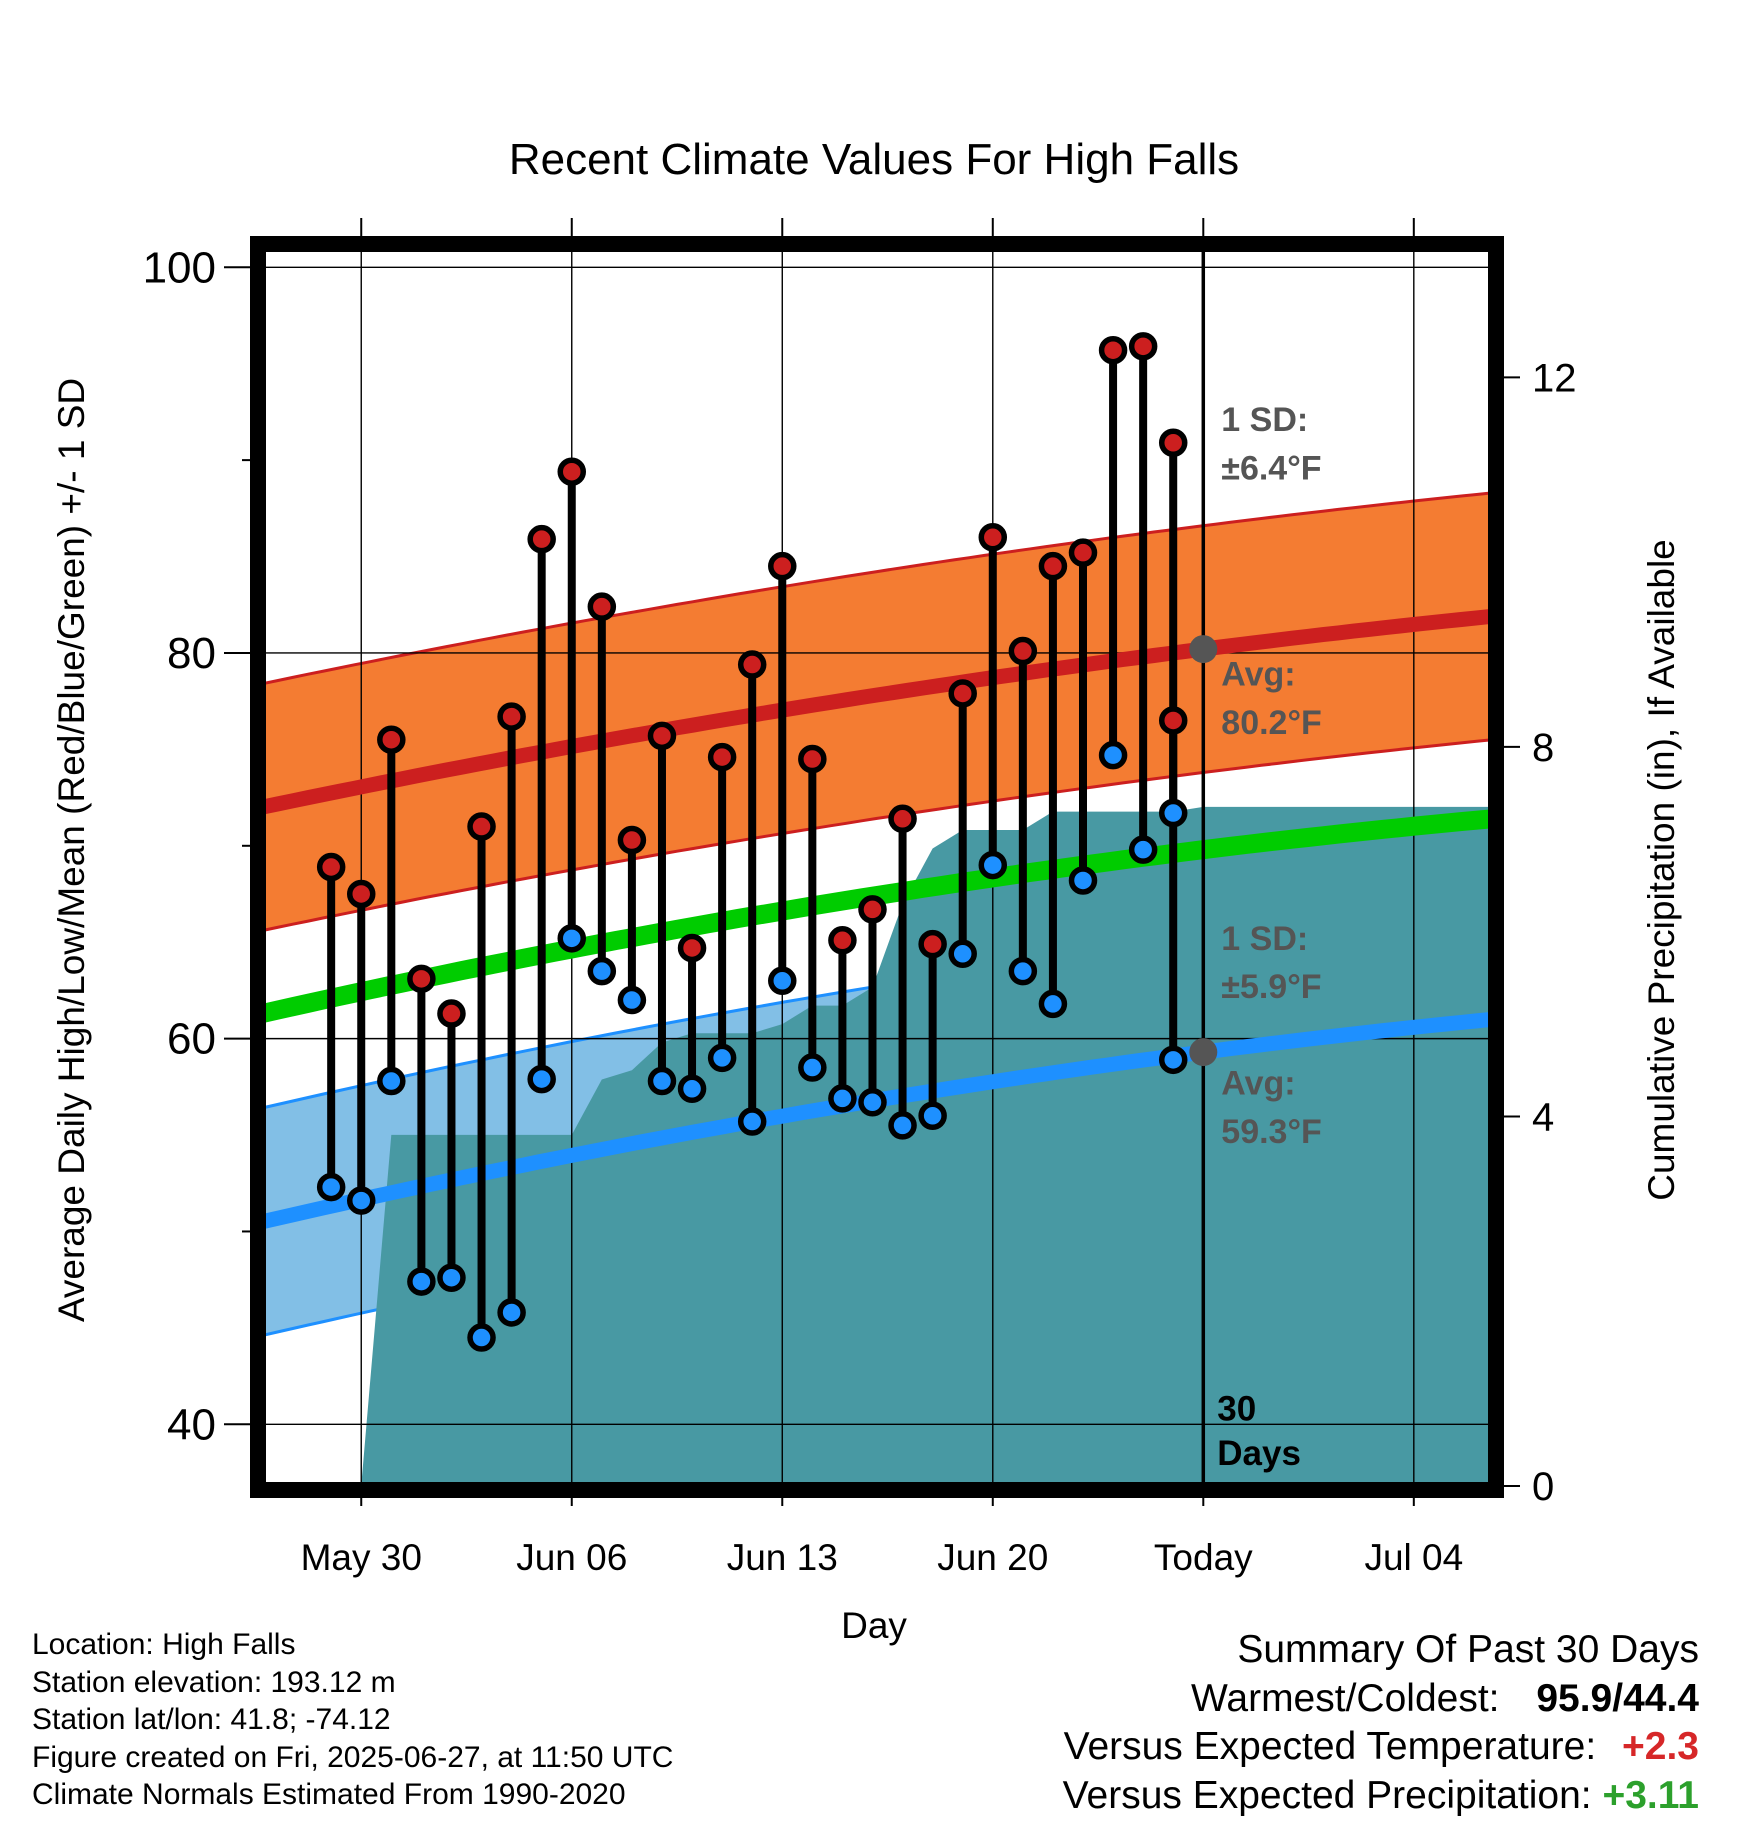 Image resolution: width=1748 pixels, height=1828 pixels. What do you see at coordinates (1271, 987) in the screenshot?
I see `low-sd-value: ±5.9°F` at bounding box center [1271, 987].